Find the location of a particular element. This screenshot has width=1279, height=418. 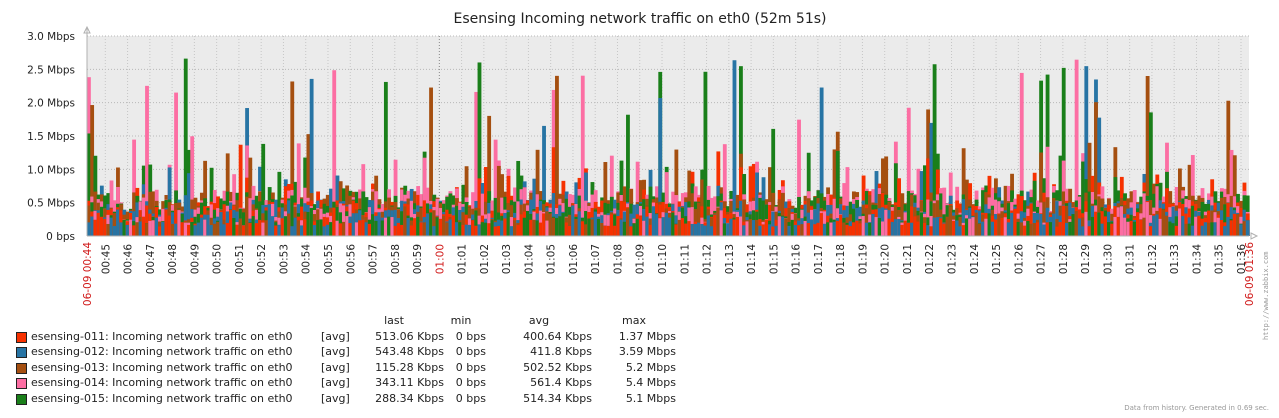

x-tick-label: 00:52 is located at coordinates (262, 259).